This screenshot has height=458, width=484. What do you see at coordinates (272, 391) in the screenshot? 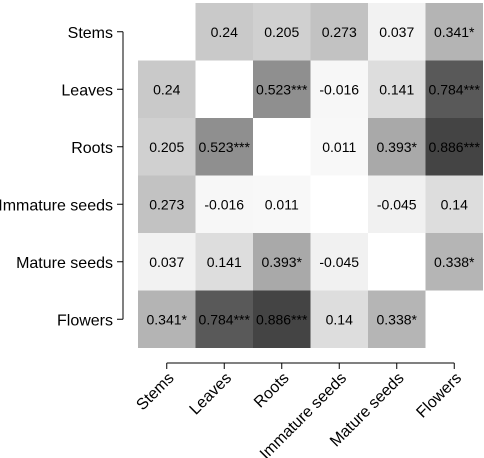
I see `x-tick-label-roots: Roots` at bounding box center [272, 391].